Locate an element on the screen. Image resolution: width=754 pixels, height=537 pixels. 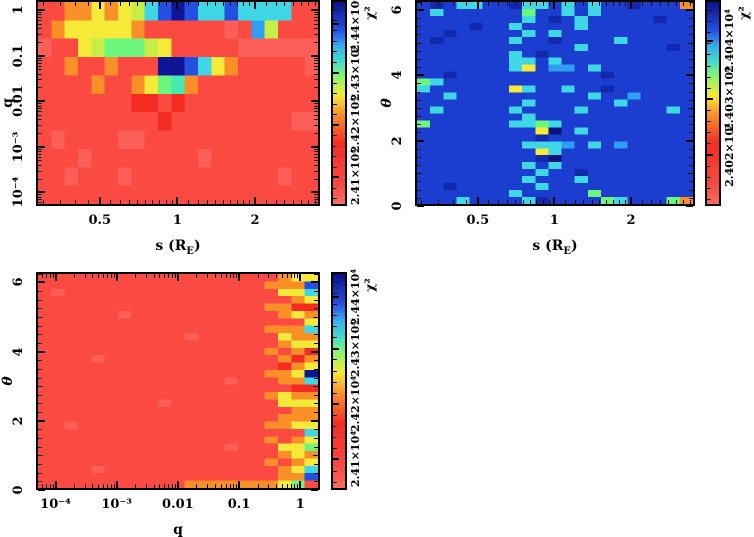
colorbar-s-theta is located at coordinates (713, 103).